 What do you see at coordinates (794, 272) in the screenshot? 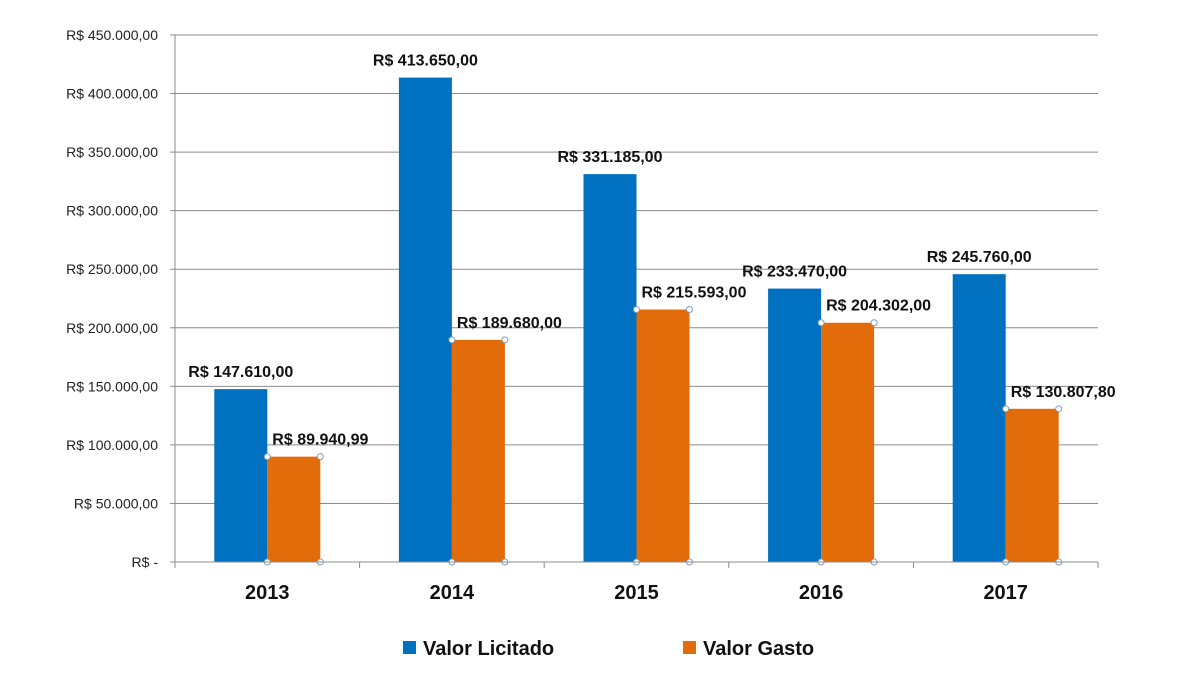
I see `data-label-valor-licitado-2016: R$ 233.470,00` at bounding box center [794, 272].